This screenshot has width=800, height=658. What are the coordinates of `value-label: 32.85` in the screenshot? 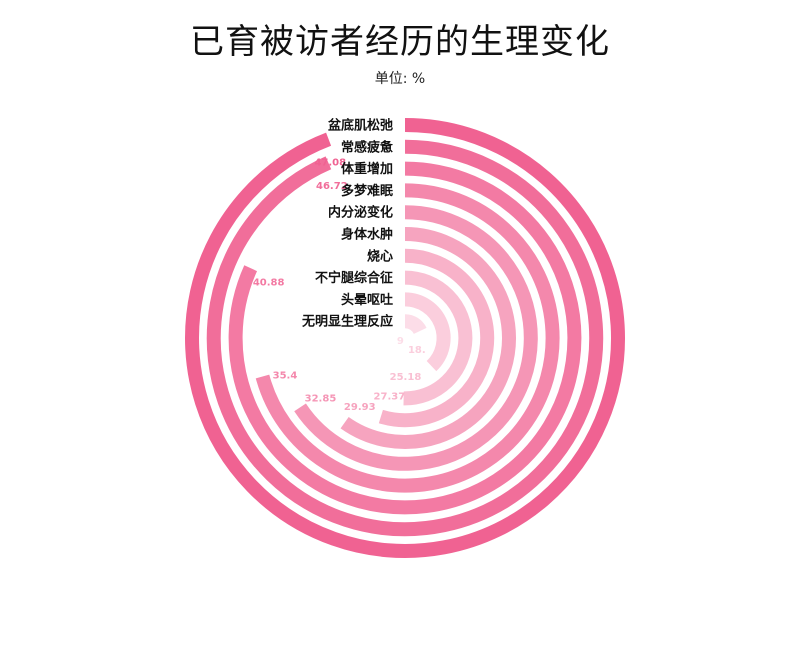 It's located at (321, 399).